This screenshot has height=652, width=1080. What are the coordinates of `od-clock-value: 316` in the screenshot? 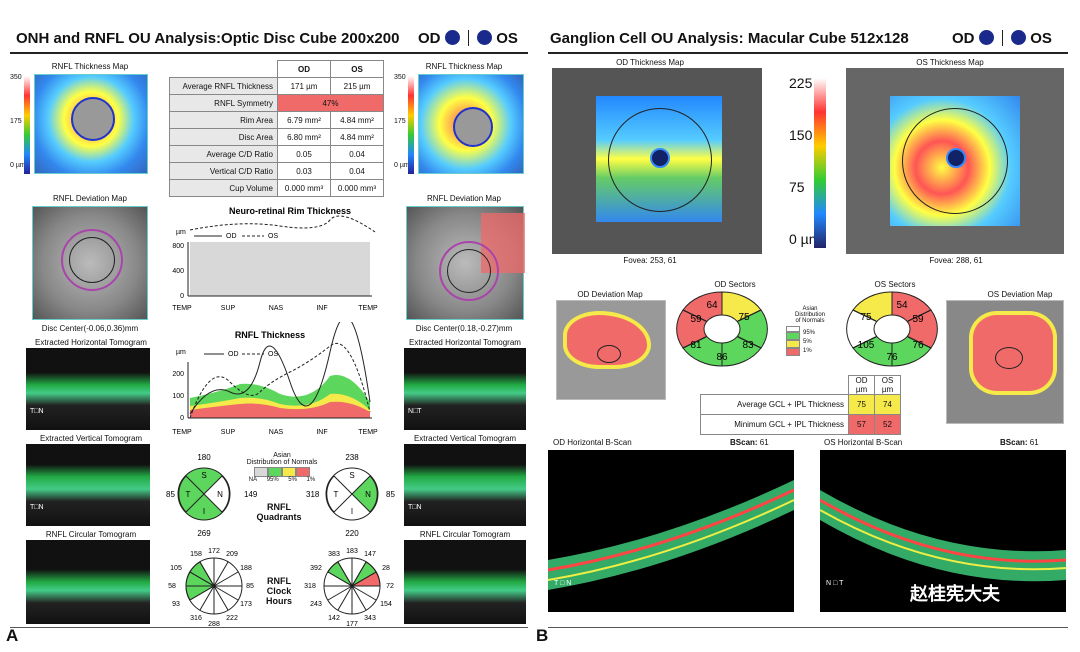 It's located at (196, 618).